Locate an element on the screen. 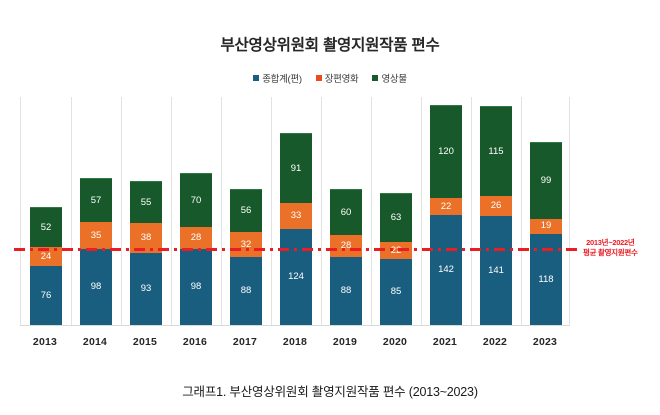 The image size is (660, 415). x-axis-tick-2013: 2013 is located at coordinates (45, 342).